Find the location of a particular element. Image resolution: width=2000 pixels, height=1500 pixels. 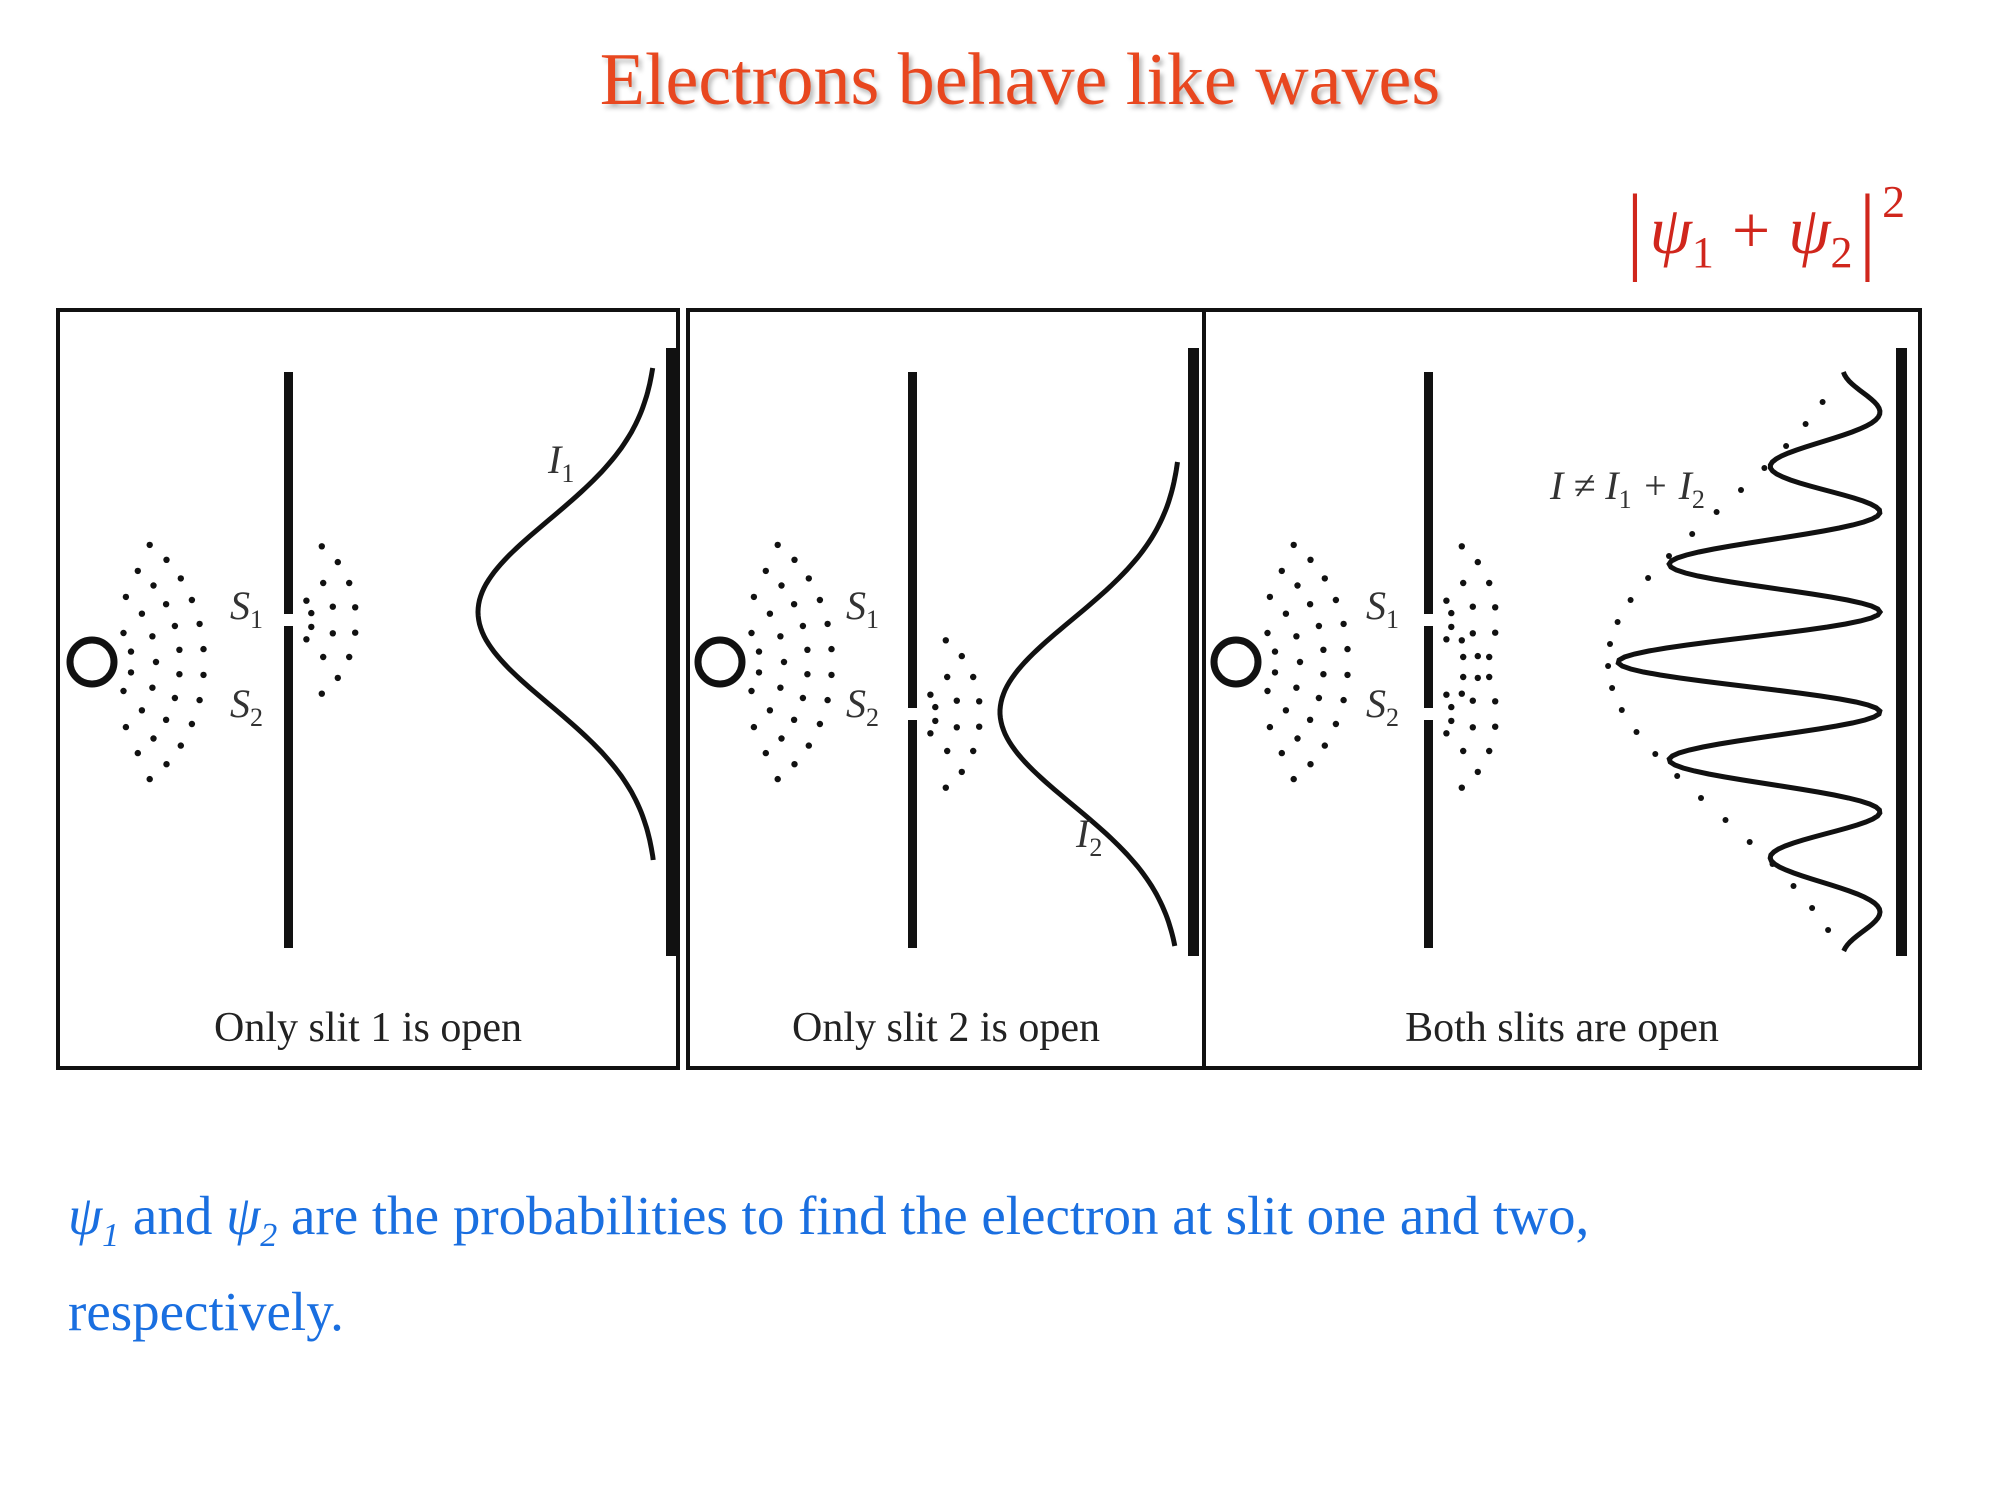

panel-slit-2-open: S1 S2 I2 Only slit 2 is open is located at coordinates (946, 689).